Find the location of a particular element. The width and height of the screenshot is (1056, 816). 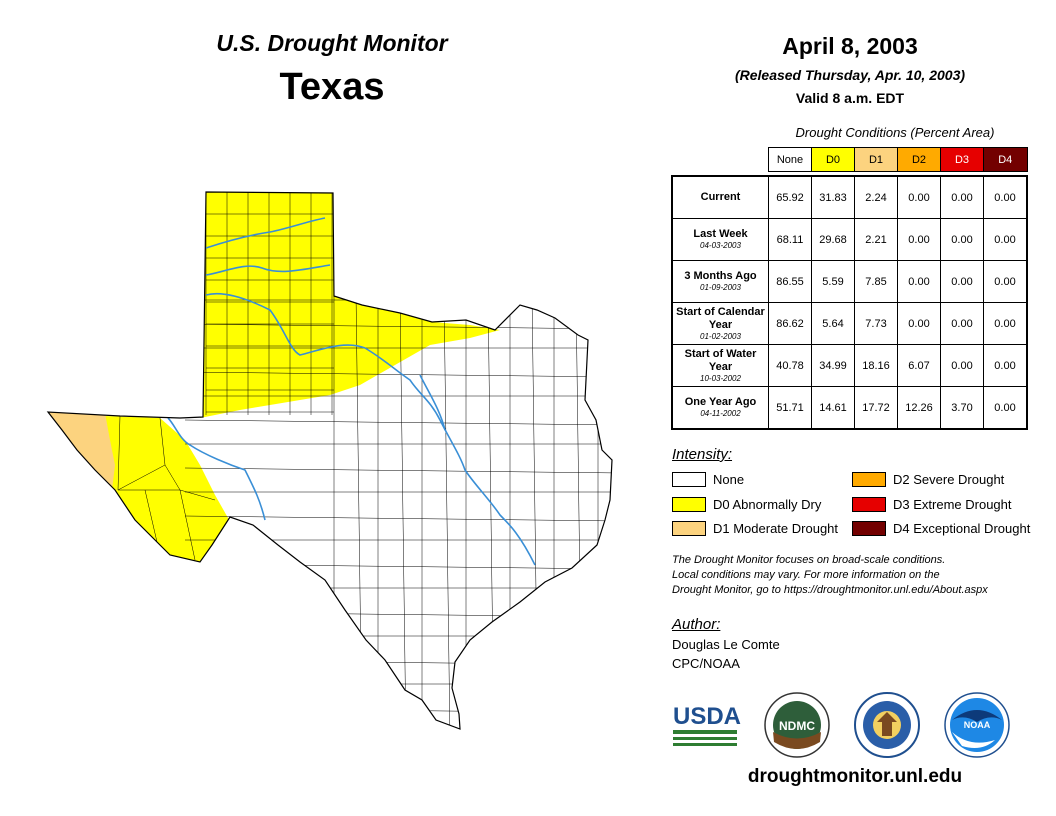

table-cell: 3.70 is located at coordinates (962, 408).